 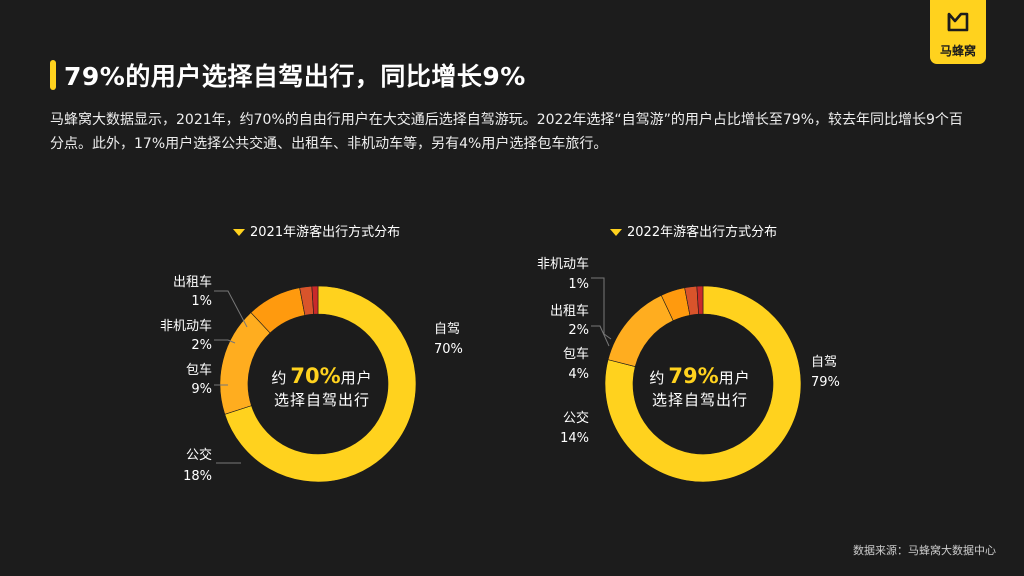 I want to click on chart-2021-center-line2: 选择自驾出行, so click(x=322, y=400).